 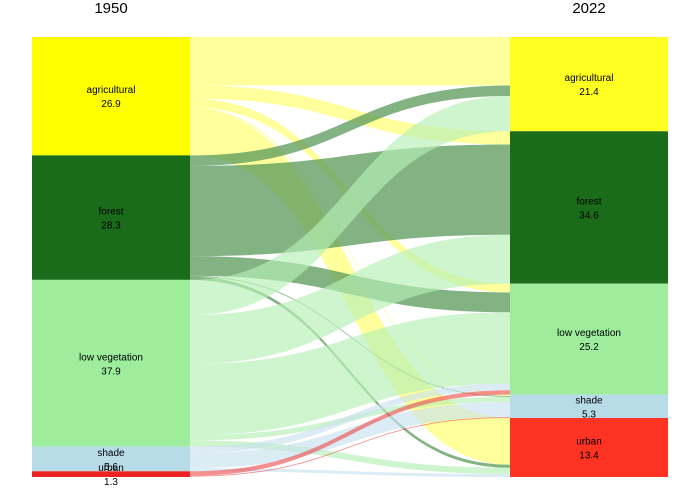 I want to click on flow-urban-to-low-vegetation, so click(x=350, y=433).